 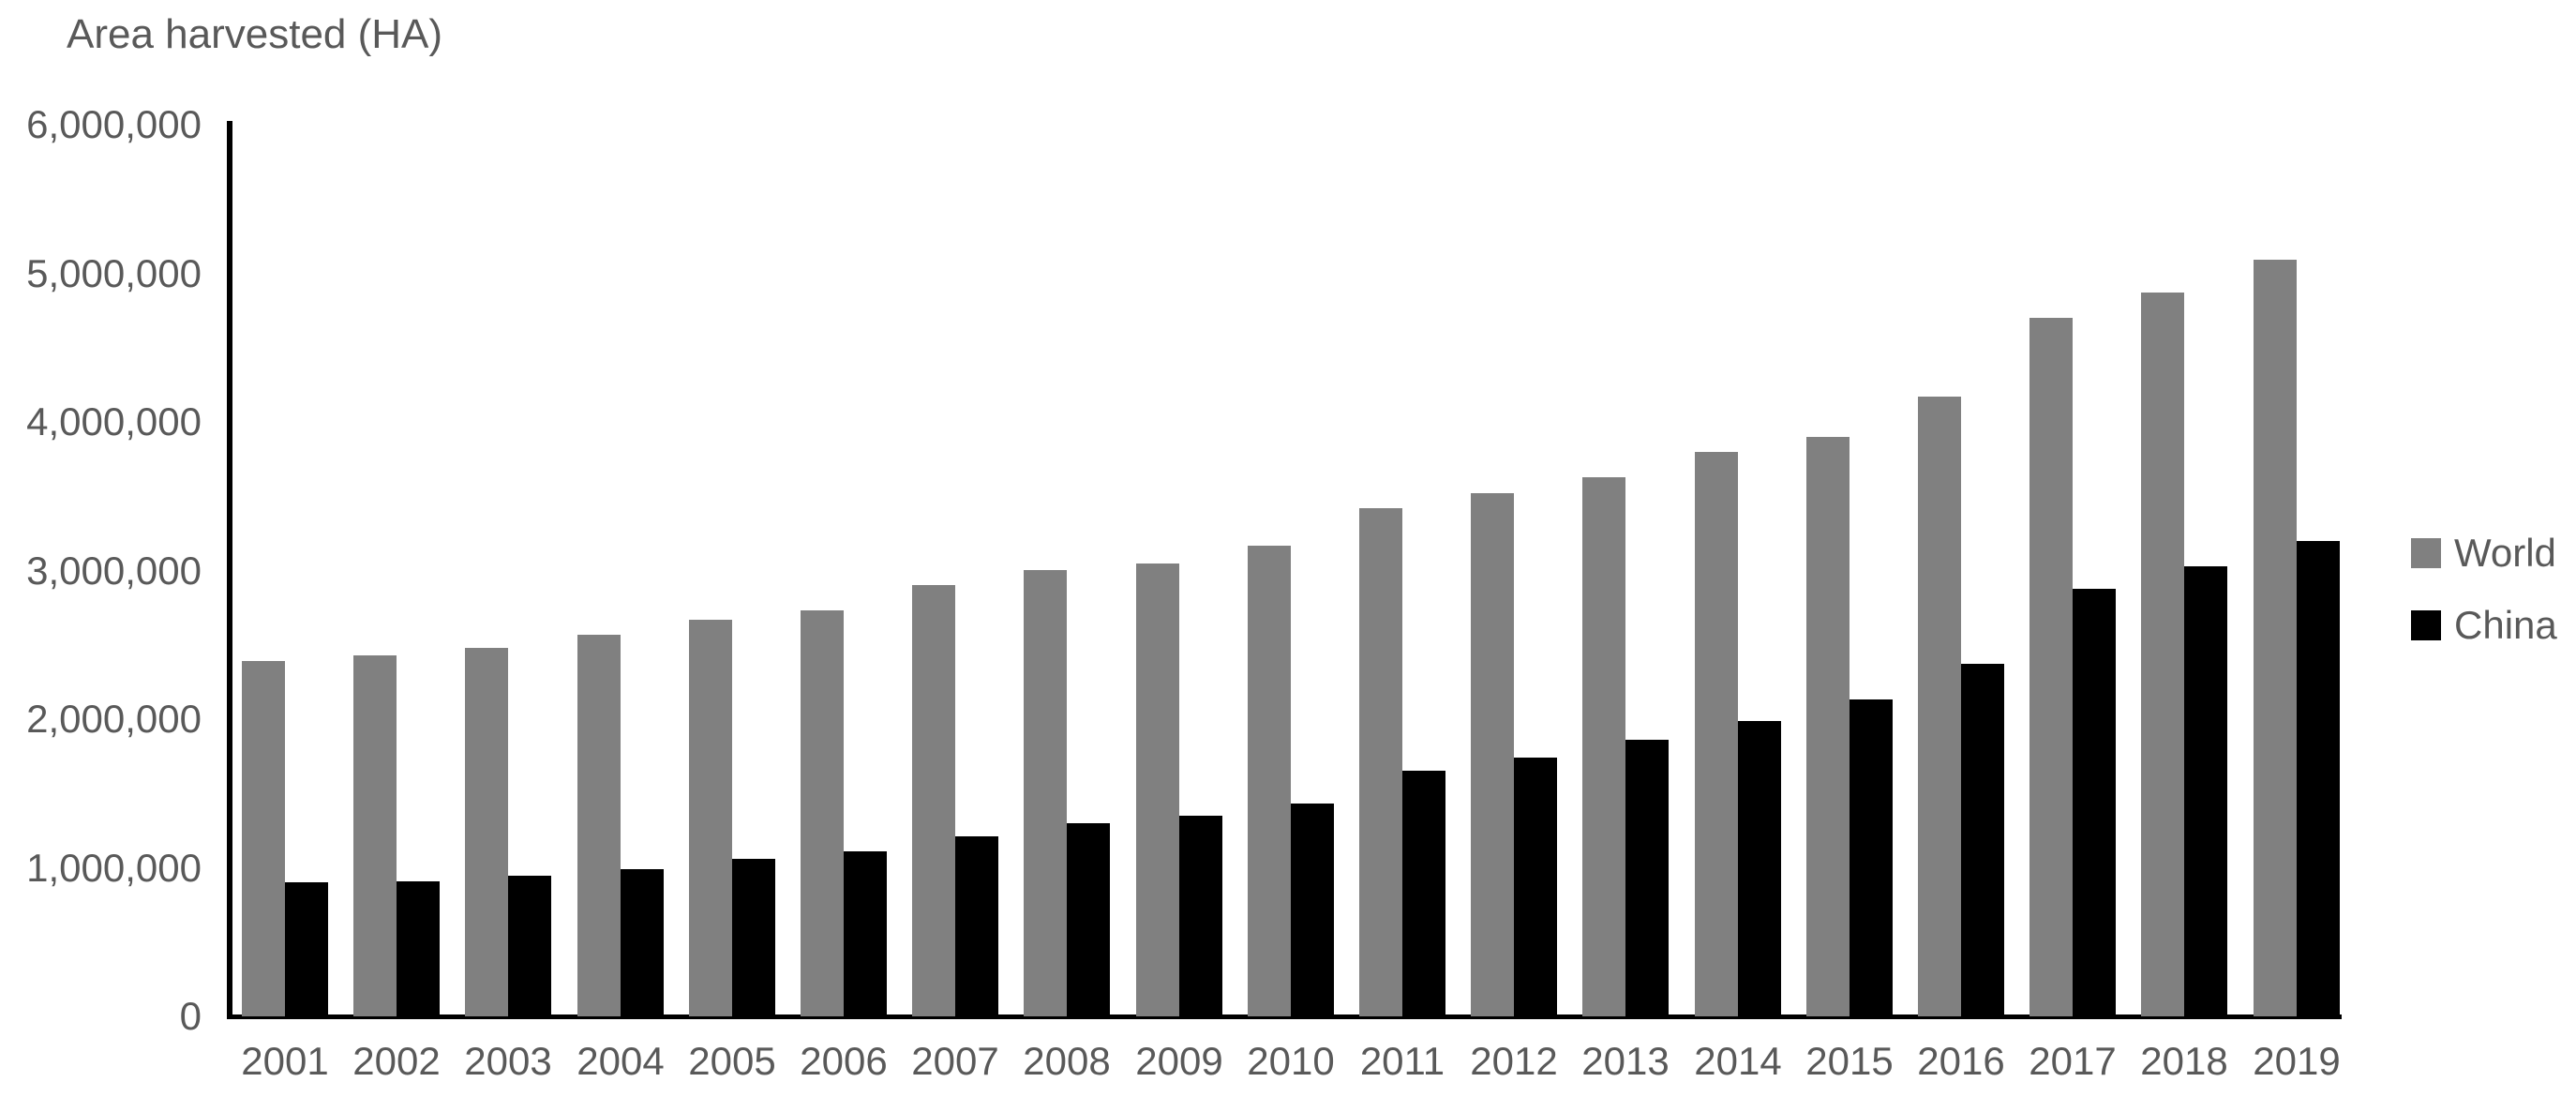 What do you see at coordinates (2426, 553) in the screenshot?
I see `world-series-swatch-icon` at bounding box center [2426, 553].